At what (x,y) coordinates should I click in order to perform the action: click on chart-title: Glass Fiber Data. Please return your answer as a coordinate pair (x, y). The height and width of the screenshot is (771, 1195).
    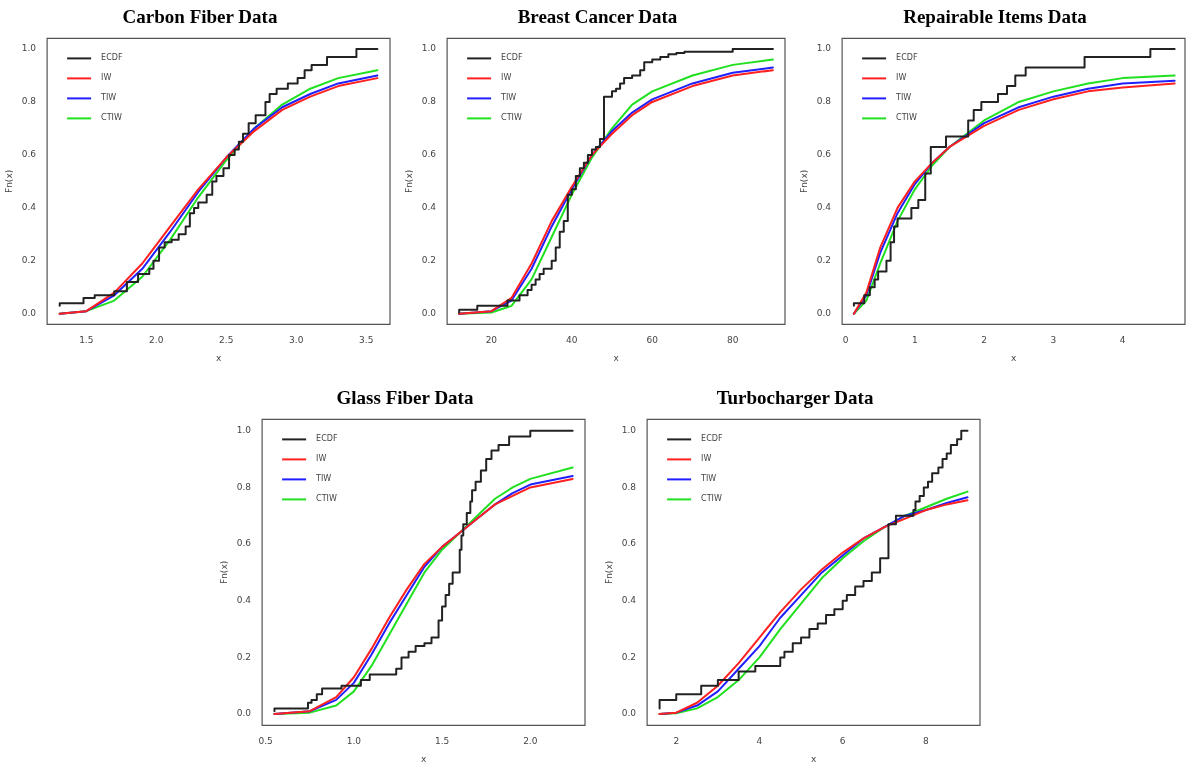
    Looking at the image, I should click on (405, 398).